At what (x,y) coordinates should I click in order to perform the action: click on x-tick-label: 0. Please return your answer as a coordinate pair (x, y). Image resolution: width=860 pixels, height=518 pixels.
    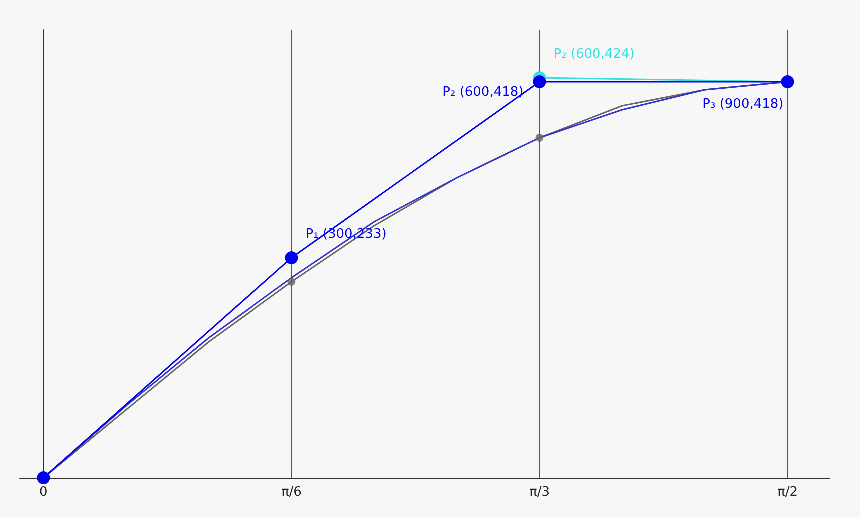
    Looking at the image, I should click on (44, 492).